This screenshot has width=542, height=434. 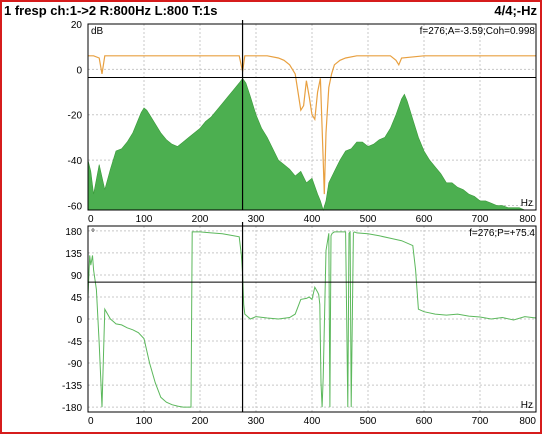 I want to click on y-tick-label: 135, so click(x=73, y=254).